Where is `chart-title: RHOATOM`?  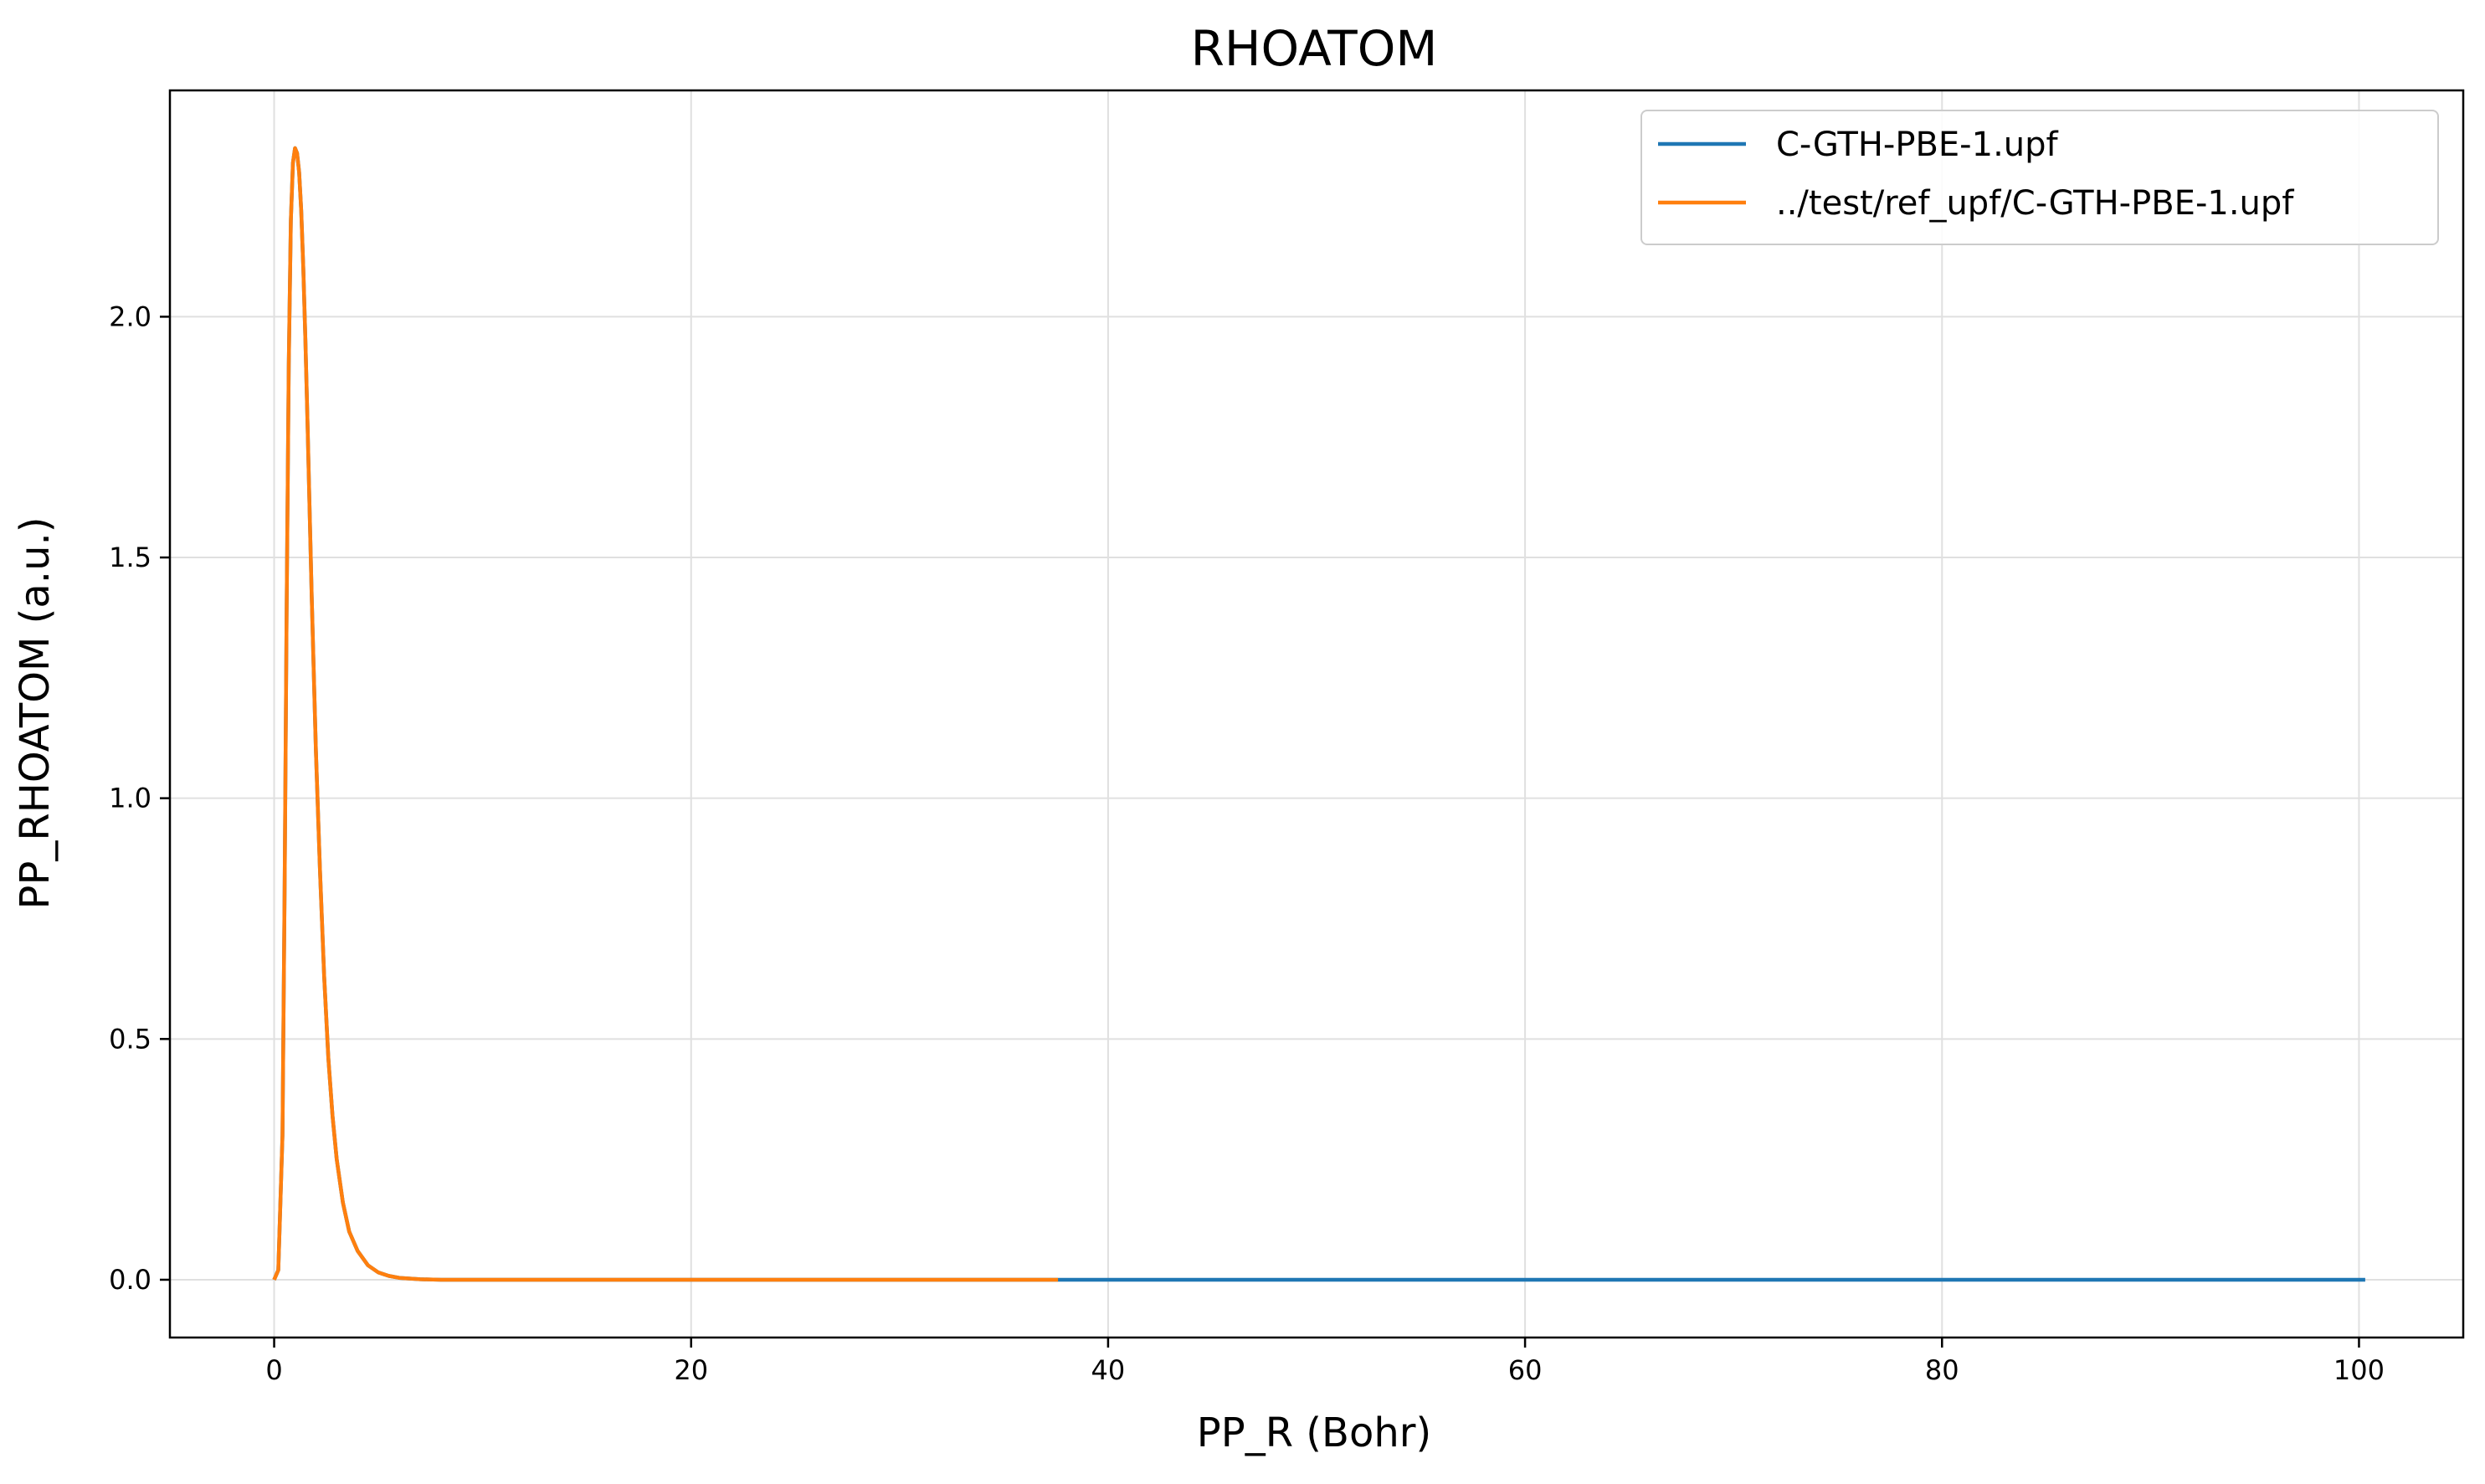
chart-title: RHOATOM is located at coordinates (1314, 49).